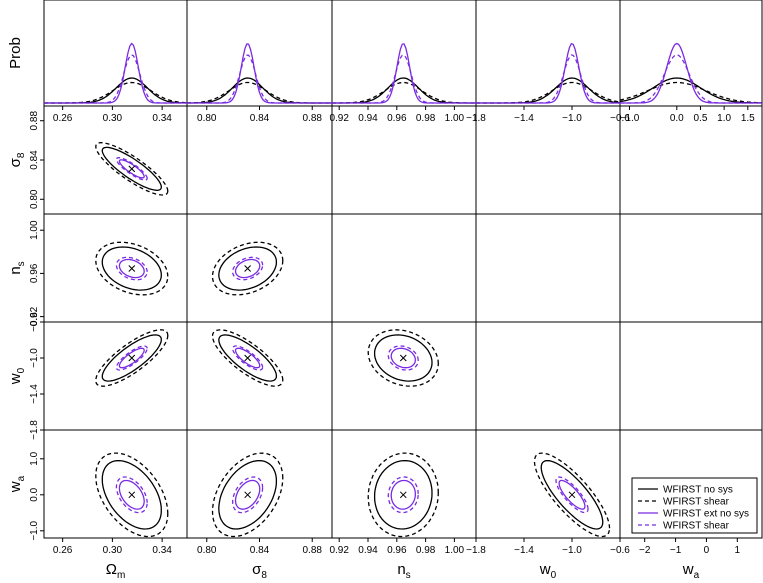  I want to click on bottom-xtick-label-w0-3: −0.6, so click(620, 550).